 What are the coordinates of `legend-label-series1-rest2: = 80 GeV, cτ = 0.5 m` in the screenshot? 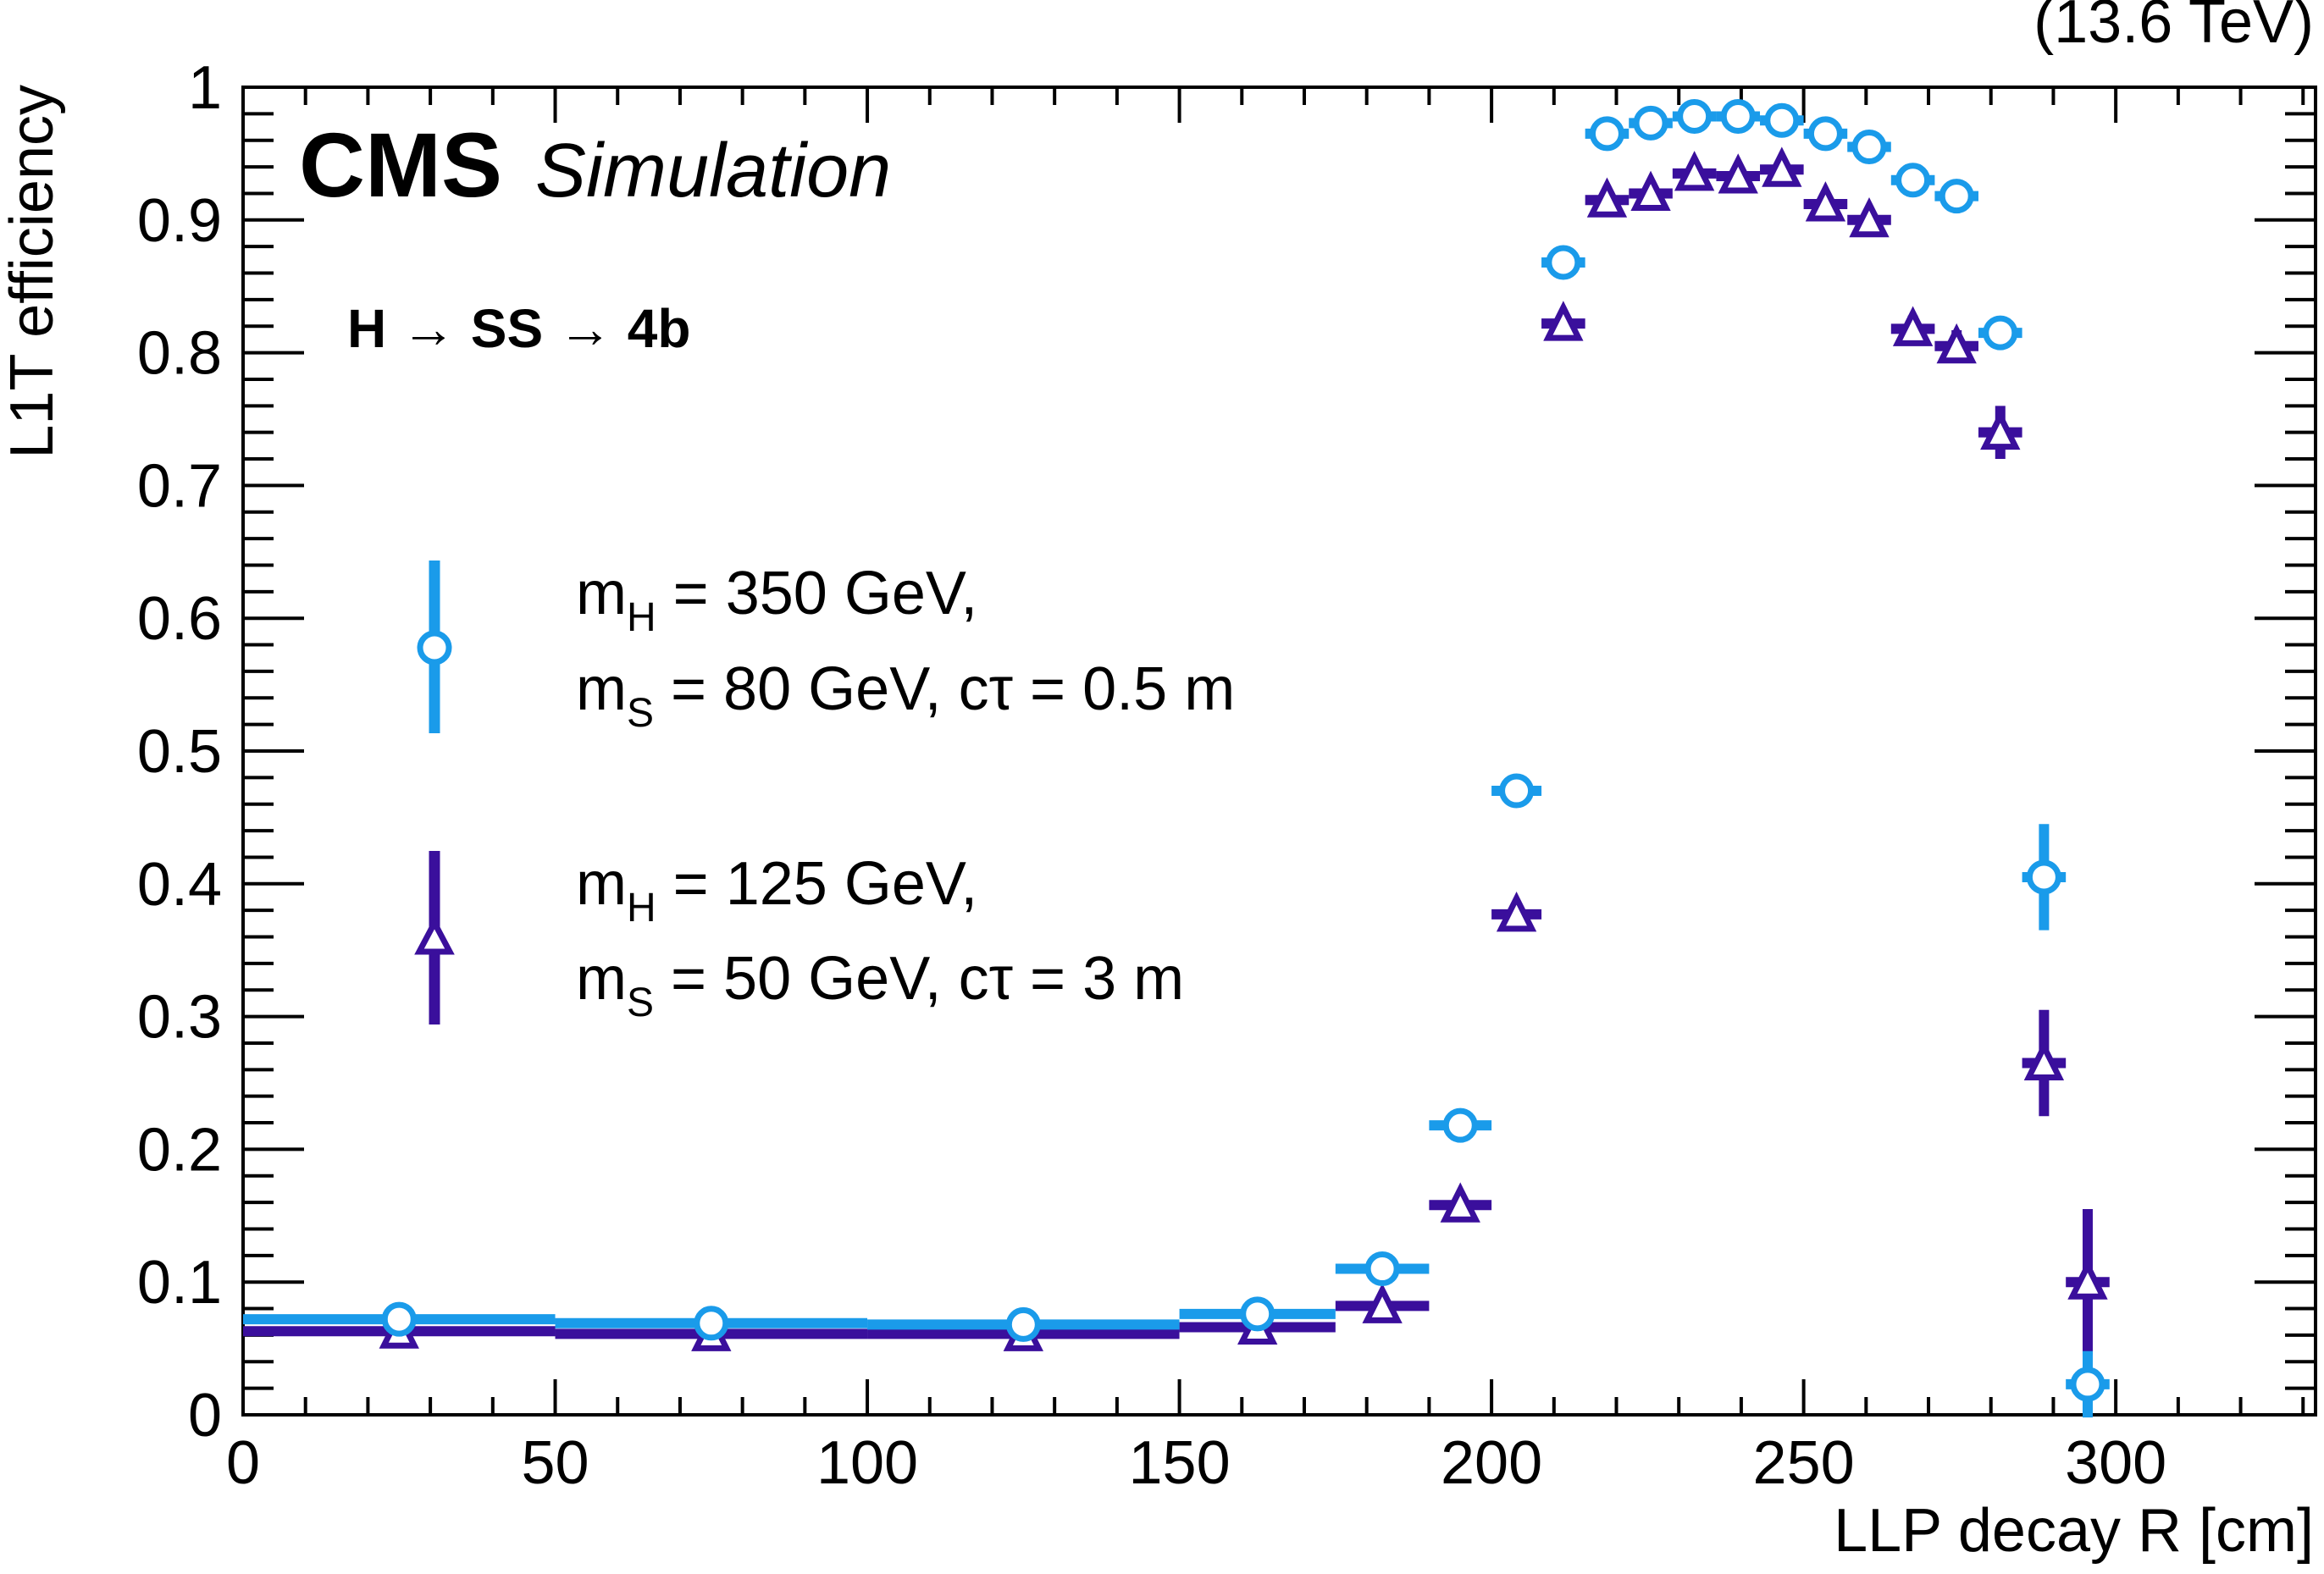 It's located at (945, 689).